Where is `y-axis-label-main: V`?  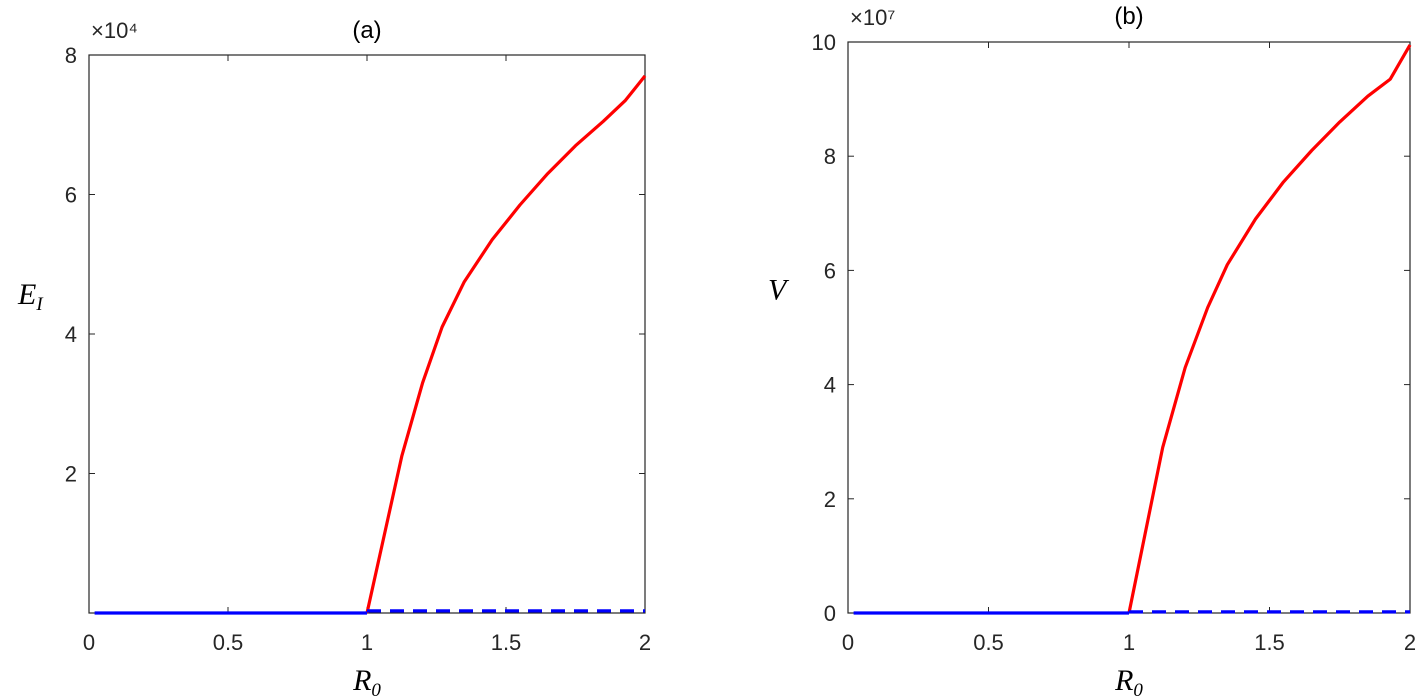 y-axis-label-main: V is located at coordinates (779, 290).